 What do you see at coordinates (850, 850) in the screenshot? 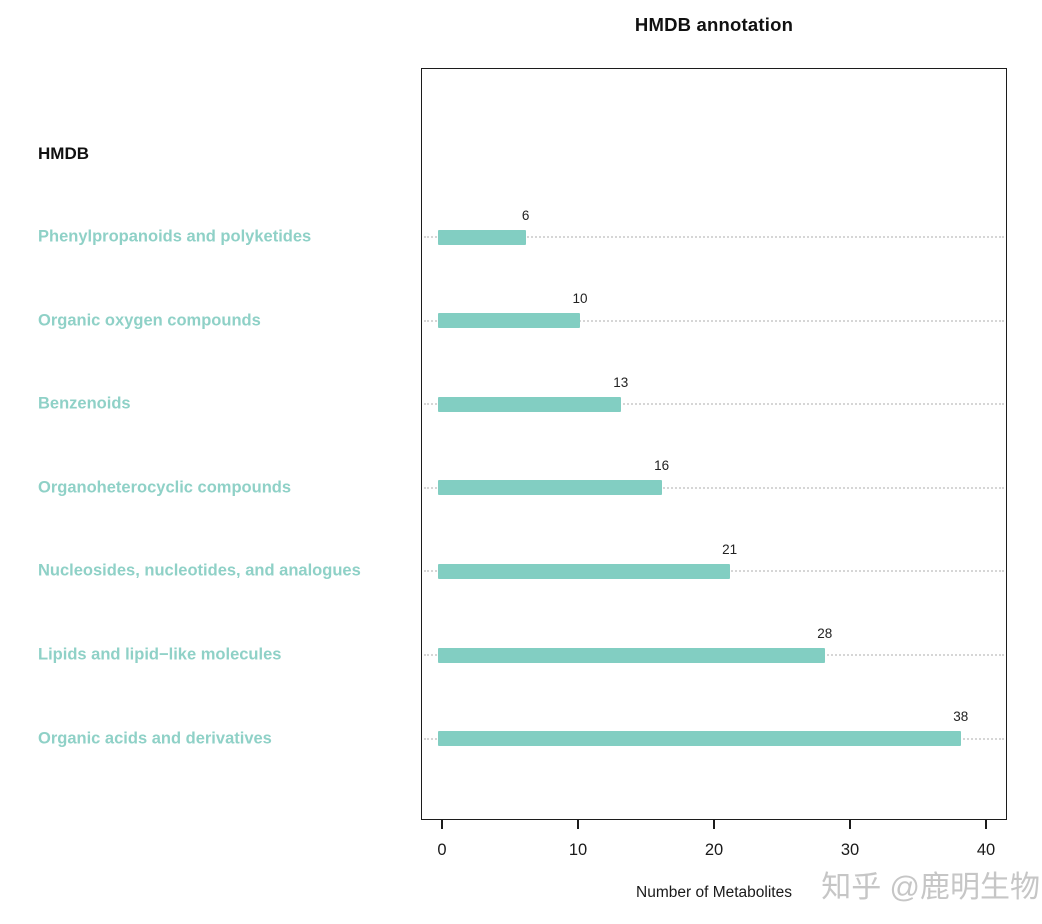
I see `x-tick-label: 30` at bounding box center [850, 850].